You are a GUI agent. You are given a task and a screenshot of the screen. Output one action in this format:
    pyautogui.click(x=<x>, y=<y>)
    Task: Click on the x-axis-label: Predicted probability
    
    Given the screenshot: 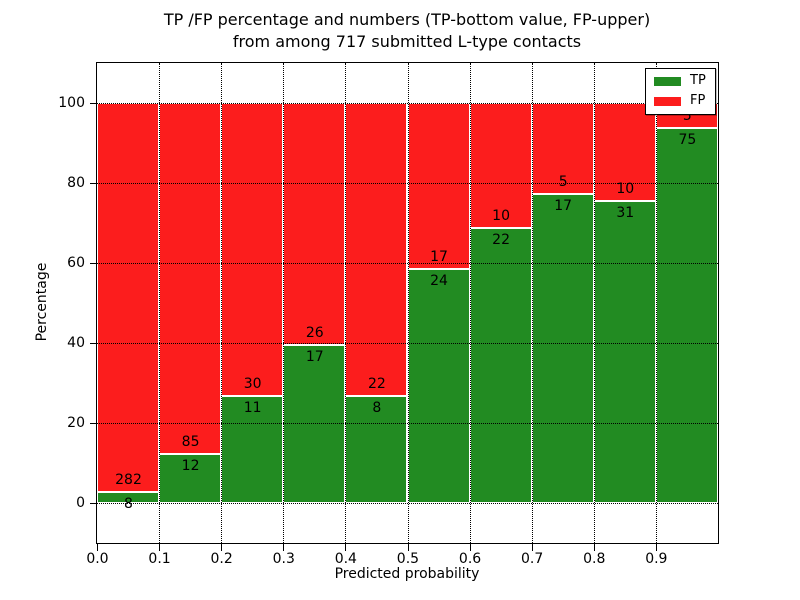 What is the action you would take?
    pyautogui.click(x=407, y=574)
    